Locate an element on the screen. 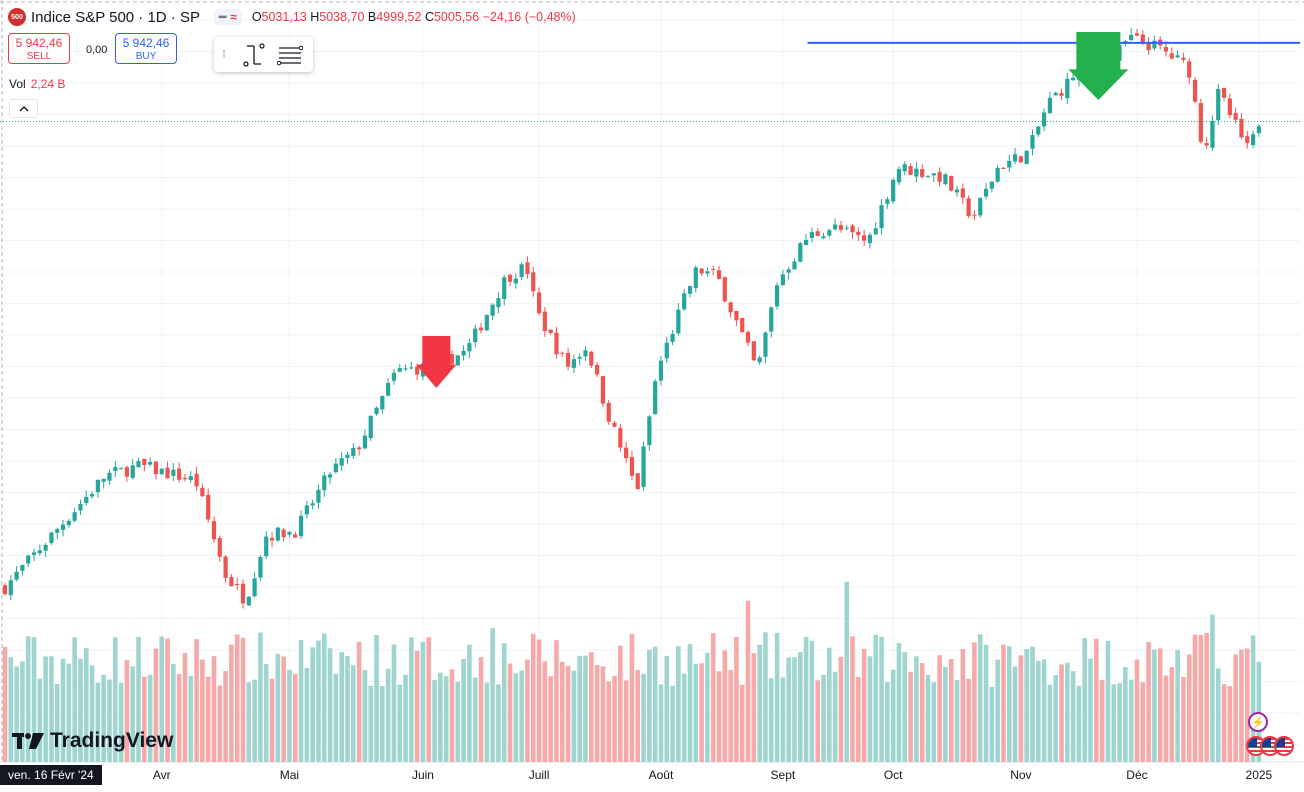  red-down-arrow is located at coordinates (436, 362).